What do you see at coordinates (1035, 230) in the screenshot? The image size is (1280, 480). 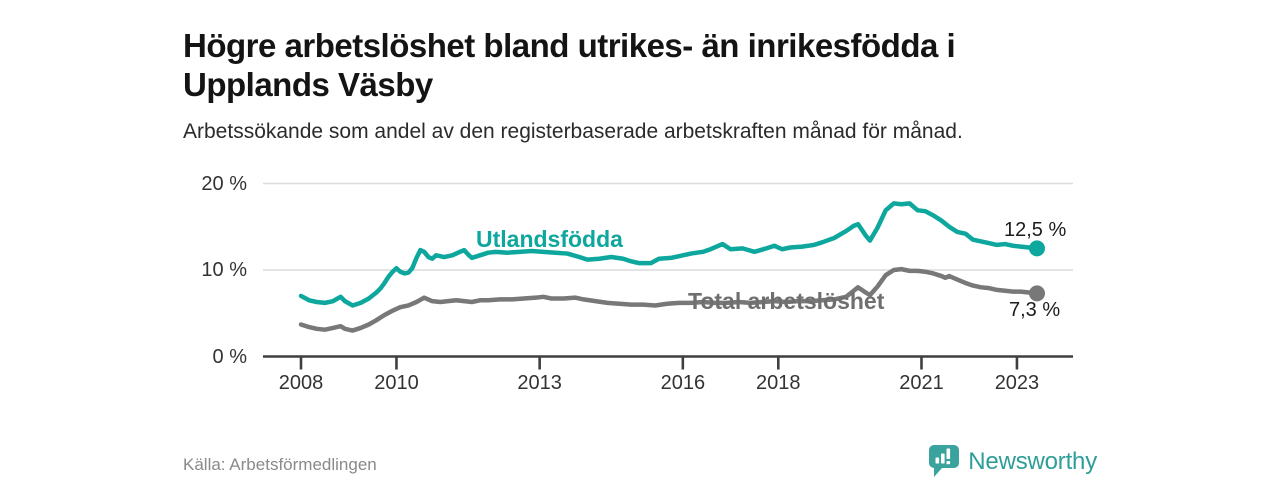 I see `utlandsfodda-end-value-label: 12,5 %` at bounding box center [1035, 230].